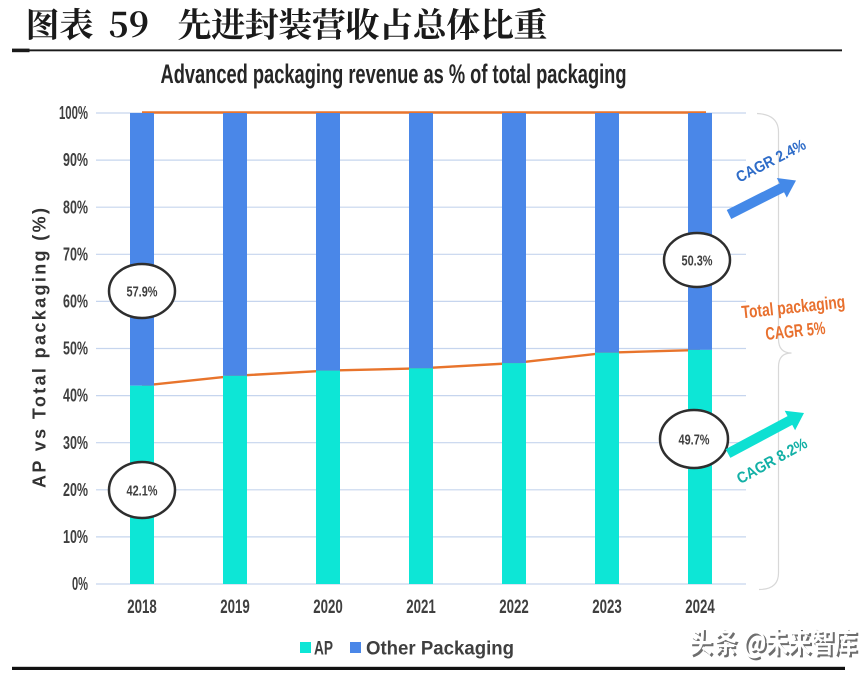 This screenshot has width=868, height=674. I want to click on svg-text: 20%, so click(75, 490).